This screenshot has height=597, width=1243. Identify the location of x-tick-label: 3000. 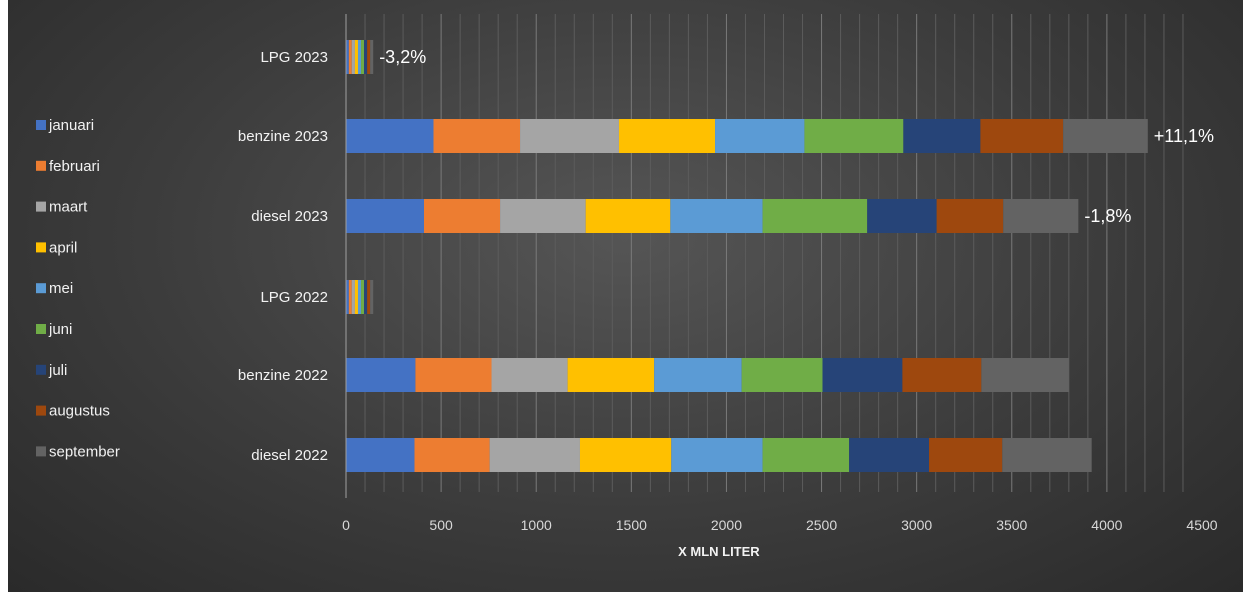
(916, 525).